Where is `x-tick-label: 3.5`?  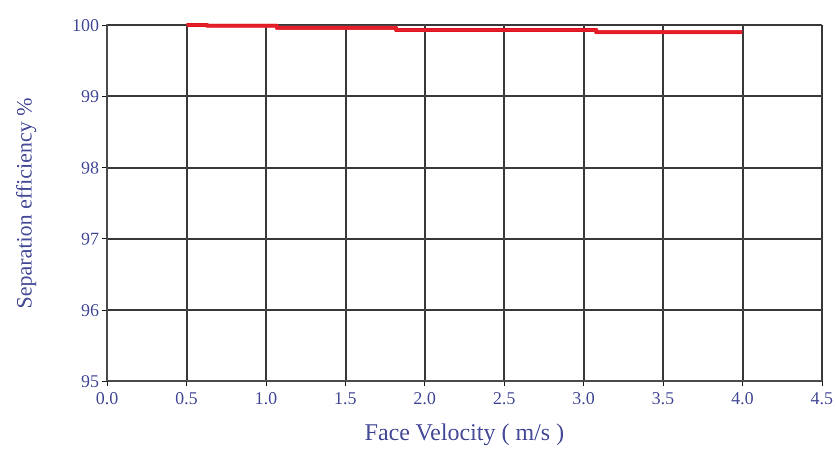
x-tick-label: 3.5 is located at coordinates (663, 398).